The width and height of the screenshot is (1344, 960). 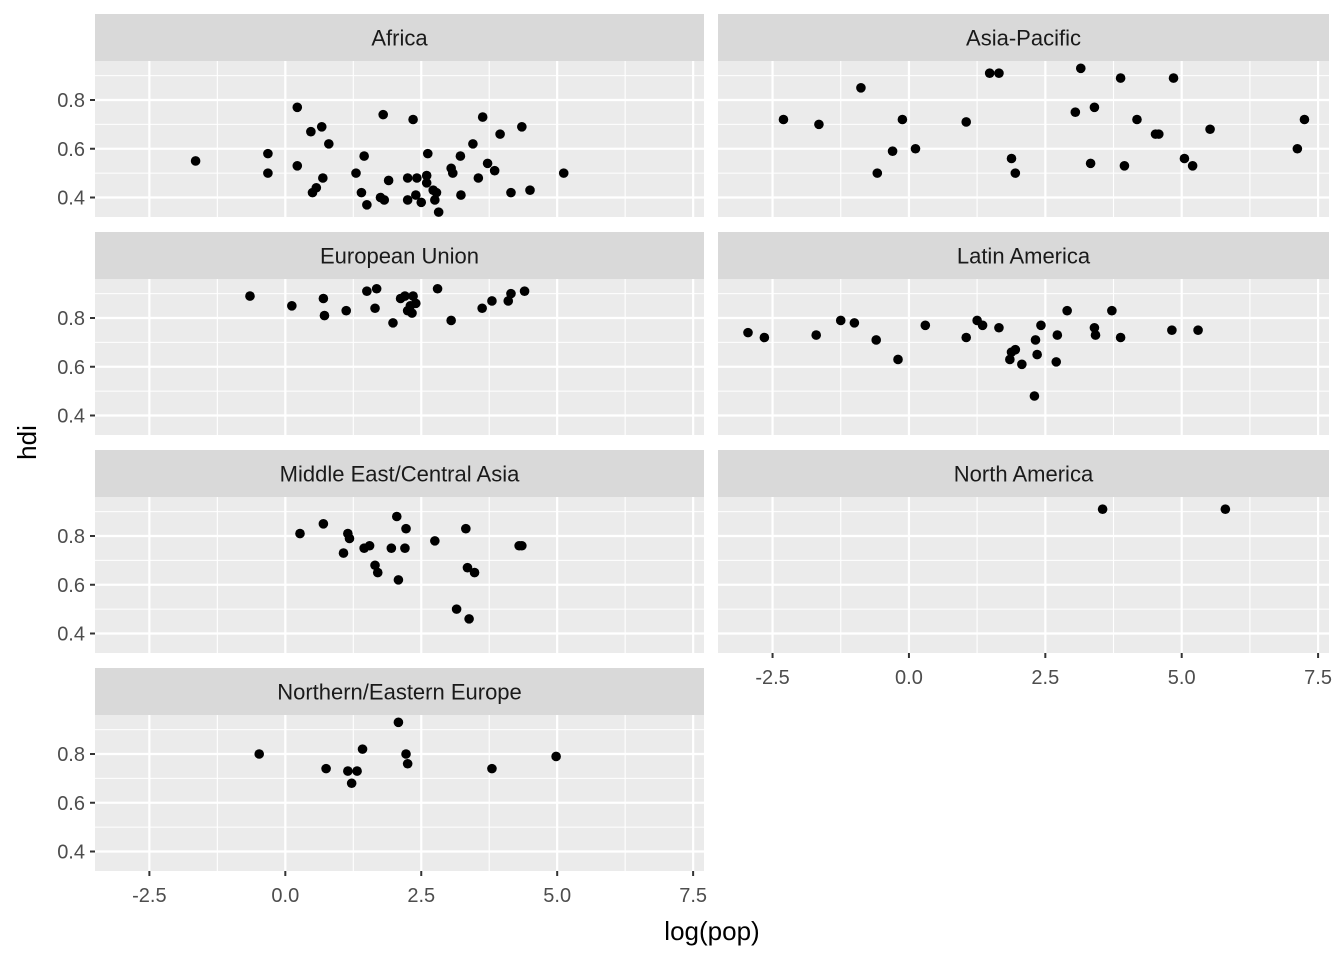 I want to click on facet-panel-north-america: North America, so click(x=1023, y=551).